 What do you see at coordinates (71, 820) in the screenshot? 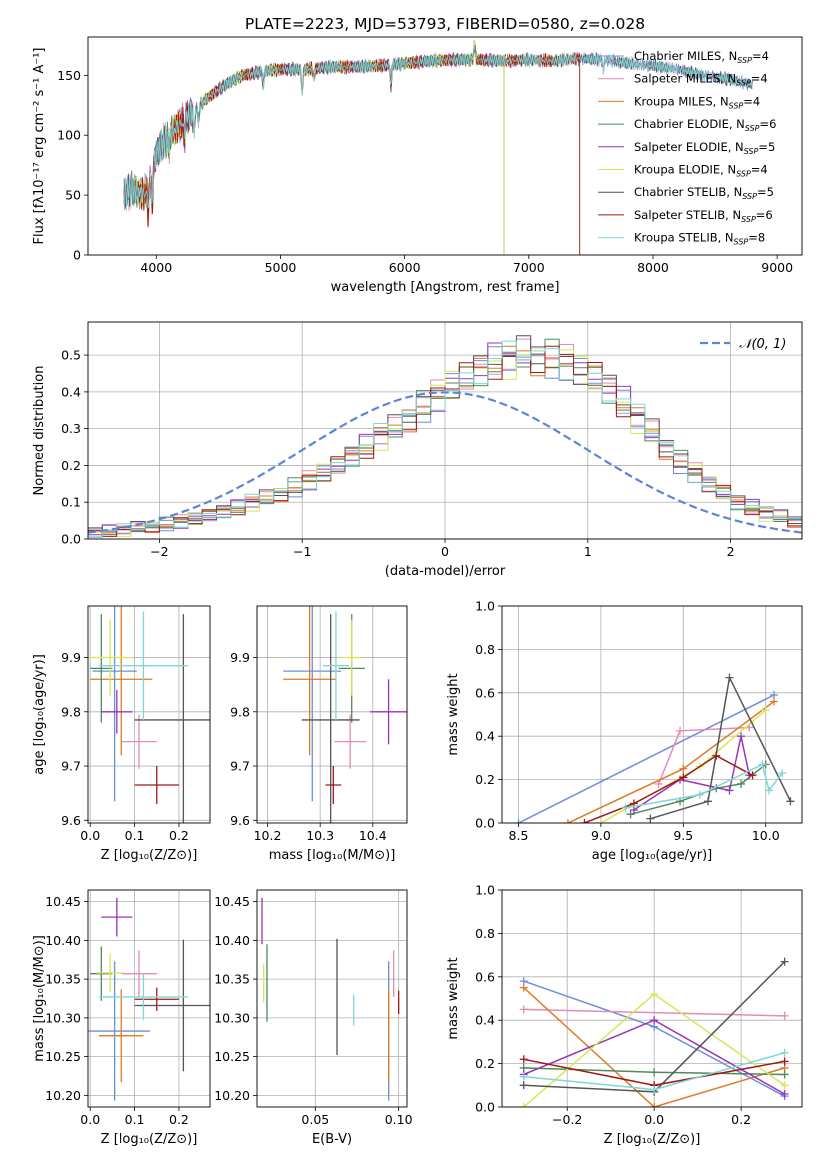
I see `y-tick-label: 9.6` at bounding box center [71, 820].